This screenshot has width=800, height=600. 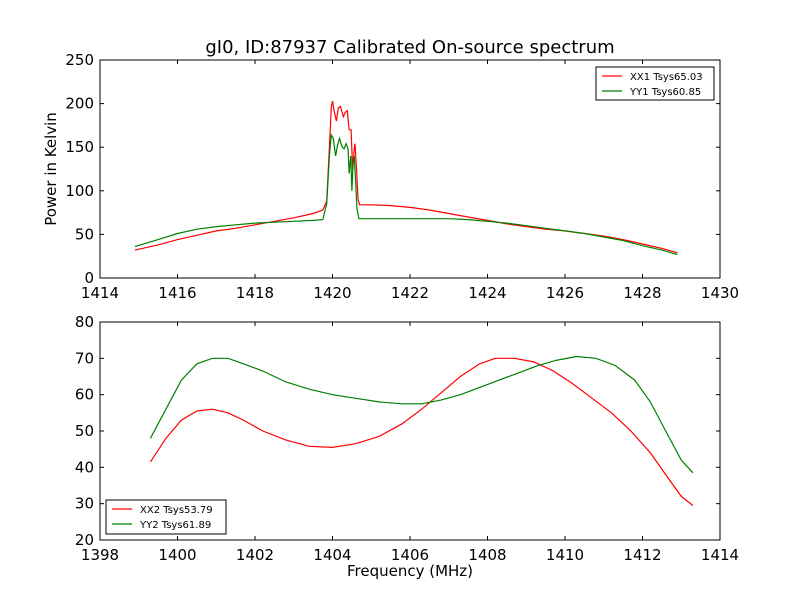 I want to click on bottom-legend: XX2 Tsys53.79 YY2 Tsys61.89, so click(x=166, y=517).